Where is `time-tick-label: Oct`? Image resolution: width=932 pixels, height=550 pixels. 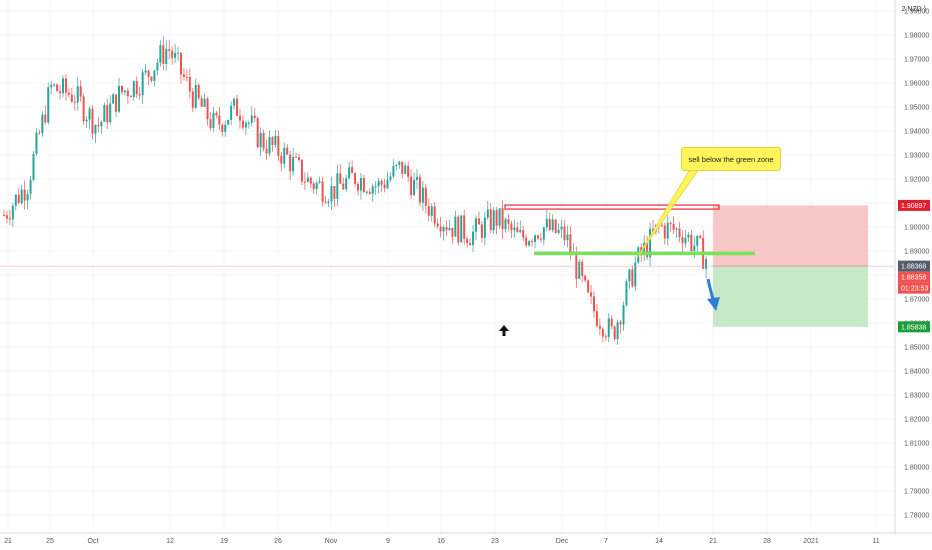
time-tick-label: Oct is located at coordinates (93, 541).